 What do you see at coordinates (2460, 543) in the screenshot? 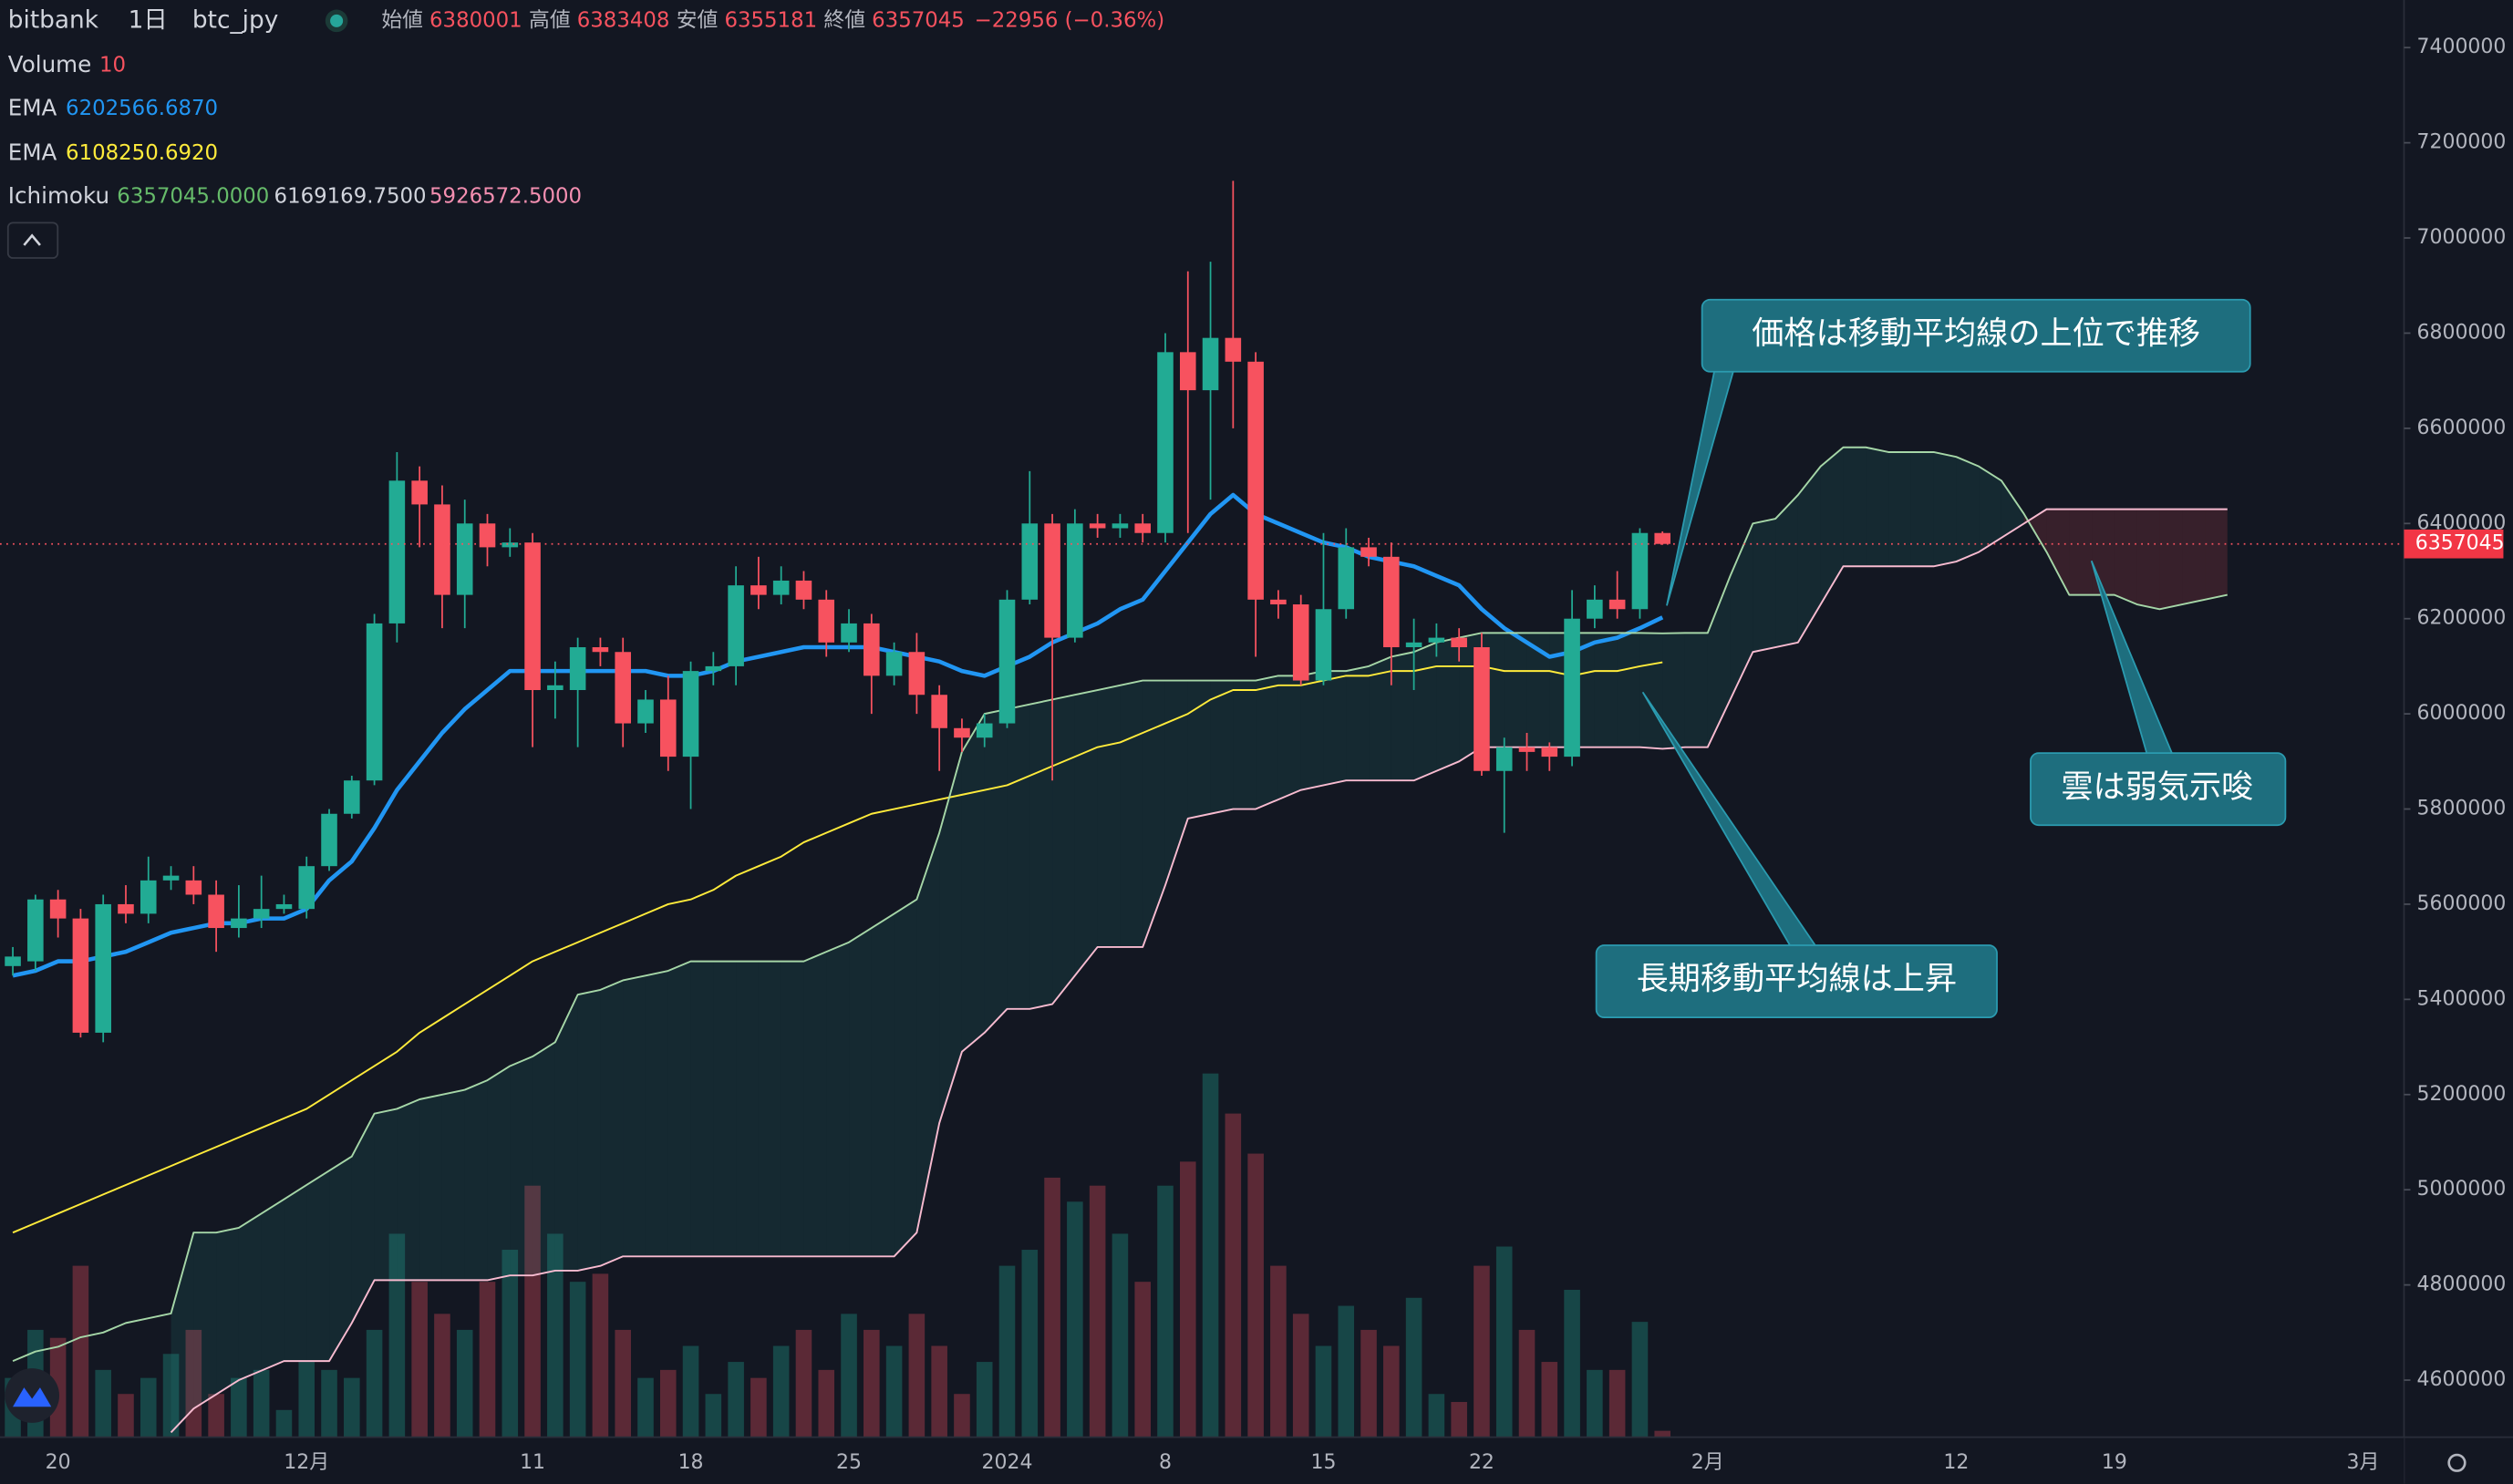
I see `last-price-label: 6357045` at bounding box center [2460, 543].